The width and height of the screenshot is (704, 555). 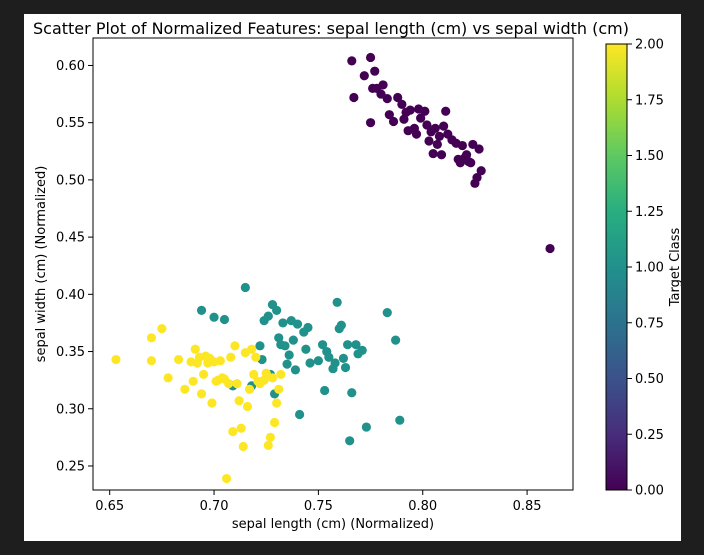 What do you see at coordinates (649, 100) in the screenshot?
I see `colorbar-tick-label: 1.75` at bounding box center [649, 100].